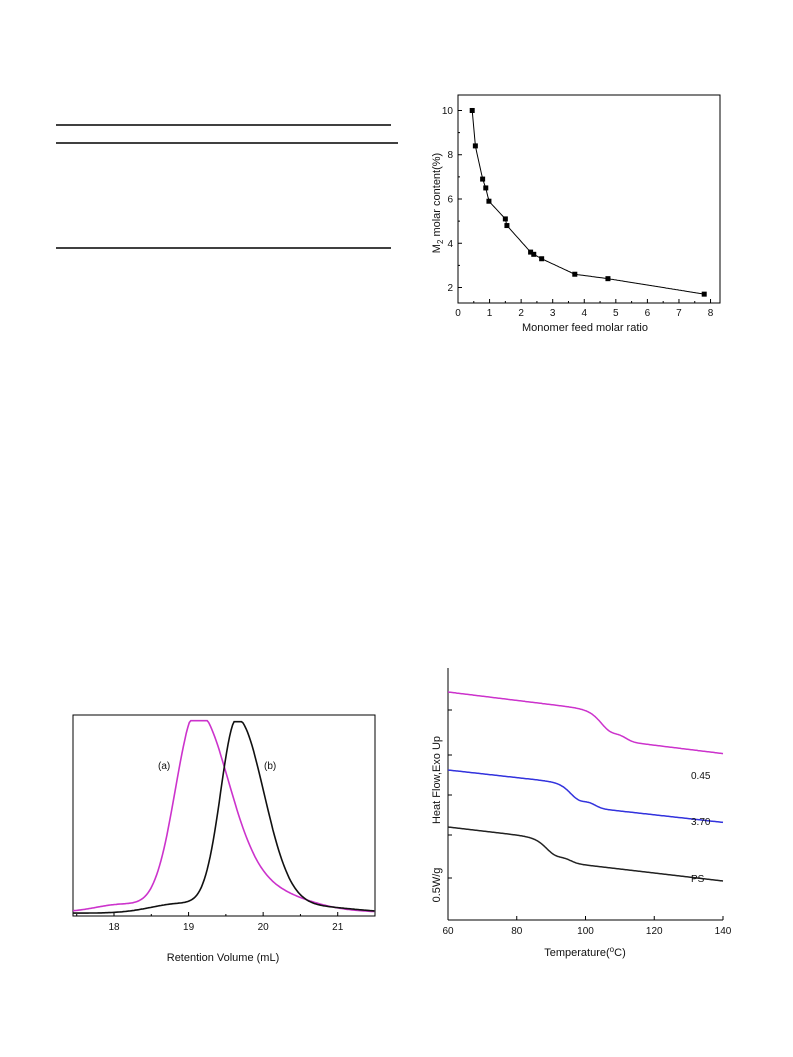  Describe the element at coordinates (450, 288) in the screenshot. I see `y-tick-label: 2` at that location.